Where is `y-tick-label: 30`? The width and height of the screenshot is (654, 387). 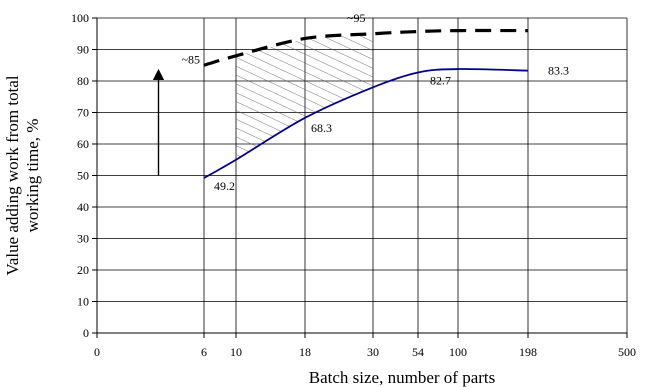
y-tick-label: 30 is located at coordinates (83, 239).